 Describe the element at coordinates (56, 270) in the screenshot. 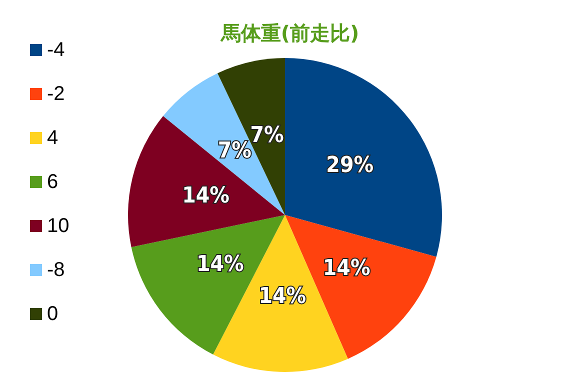

I see `legend-label: -8` at that location.